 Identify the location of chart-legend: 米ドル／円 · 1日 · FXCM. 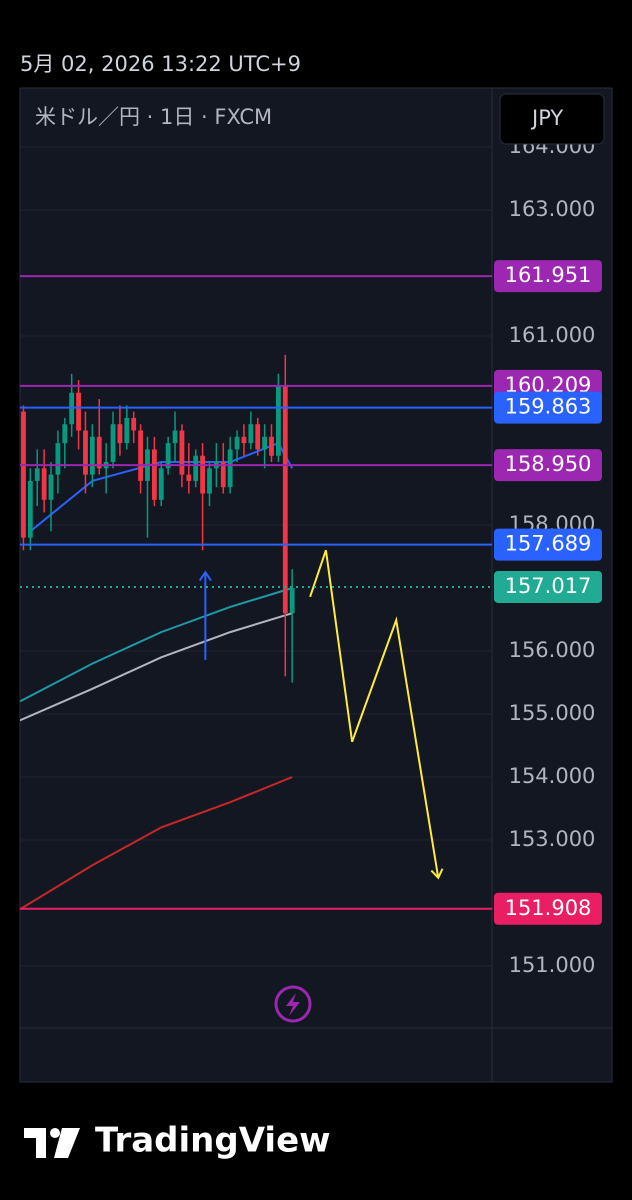
(153, 117).